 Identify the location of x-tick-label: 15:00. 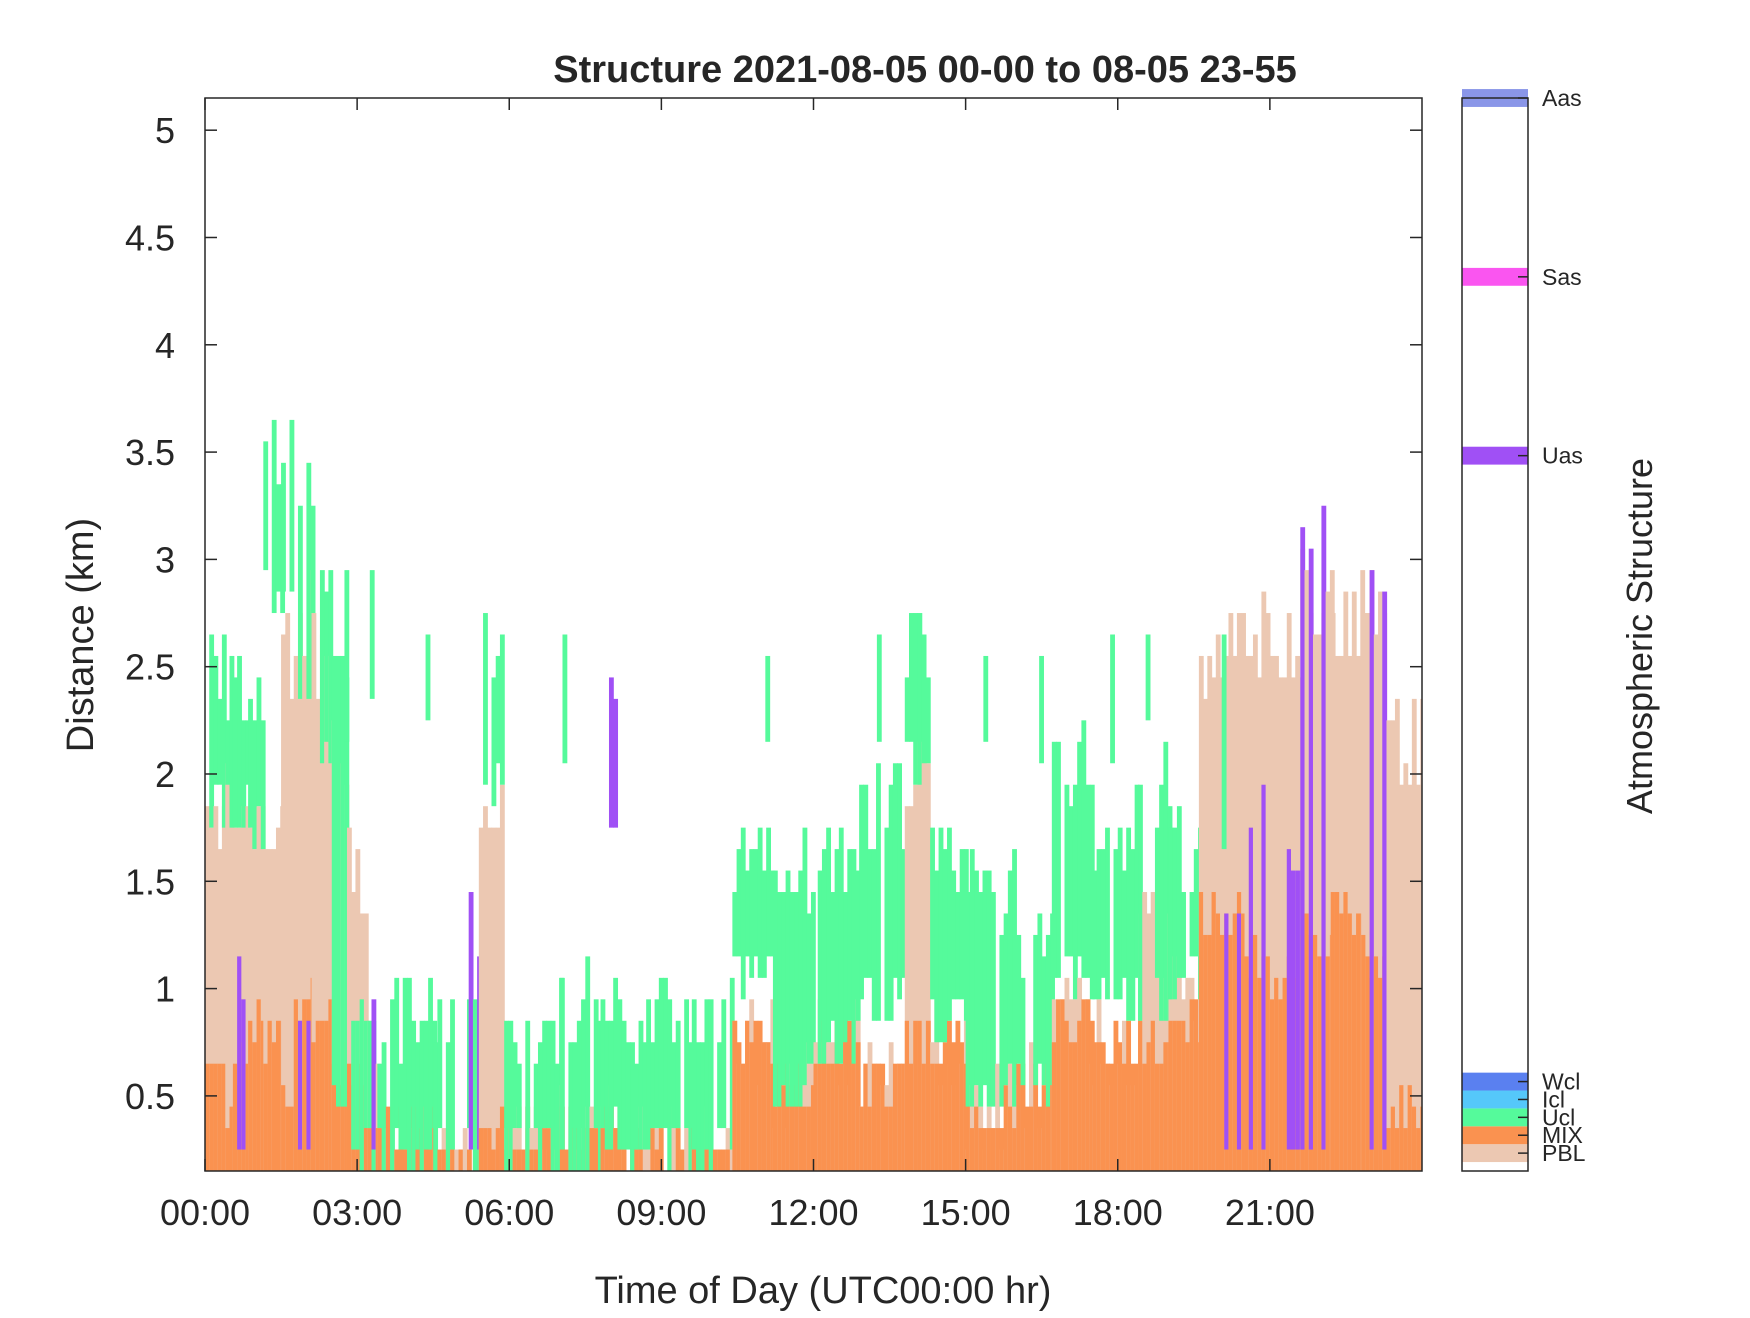
(966, 1212).